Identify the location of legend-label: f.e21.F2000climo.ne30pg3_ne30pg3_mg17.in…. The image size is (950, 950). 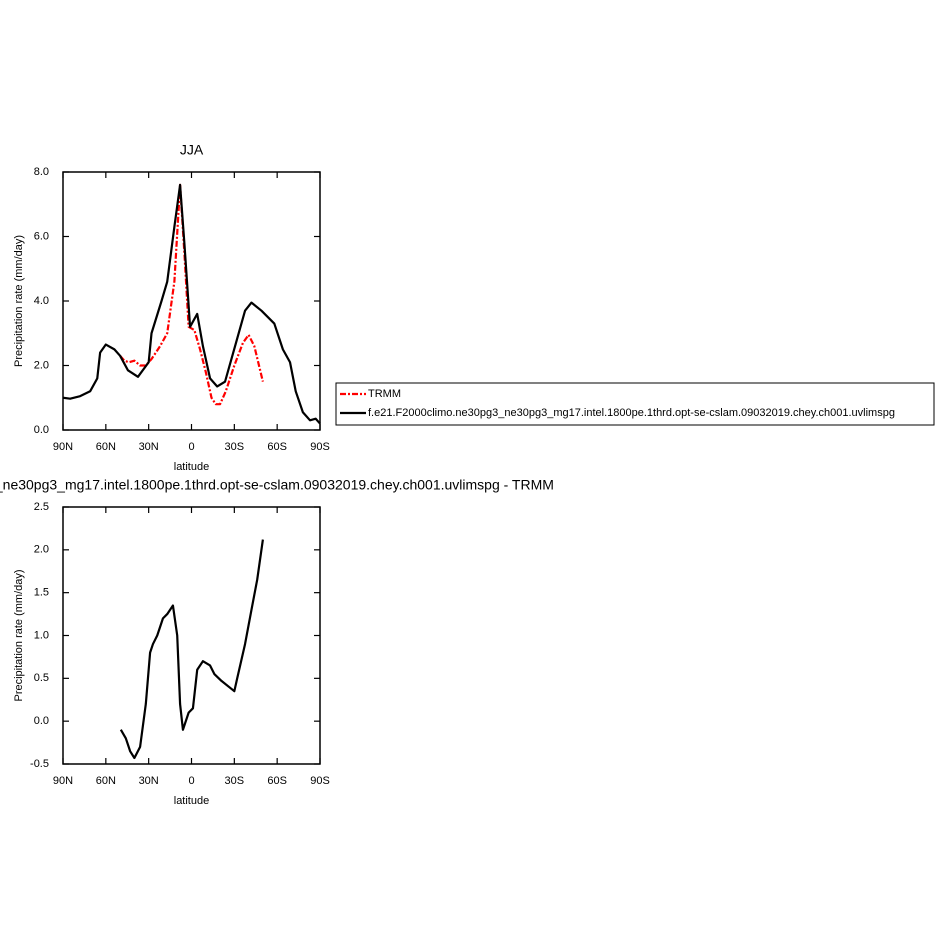
(631, 413).